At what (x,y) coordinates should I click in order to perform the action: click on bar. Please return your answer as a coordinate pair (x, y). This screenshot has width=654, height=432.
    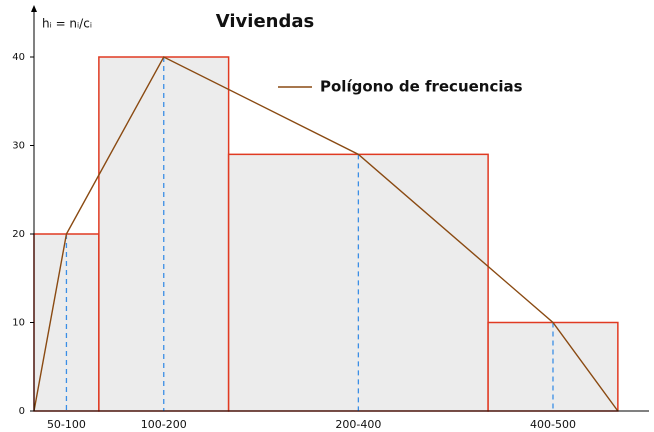
    Looking at the image, I should click on (66, 322).